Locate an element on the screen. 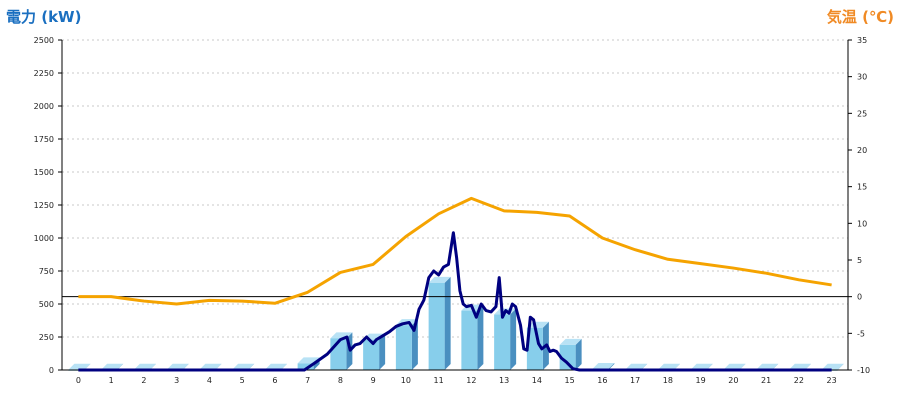  x-tick-label: 4 is located at coordinates (209, 380).